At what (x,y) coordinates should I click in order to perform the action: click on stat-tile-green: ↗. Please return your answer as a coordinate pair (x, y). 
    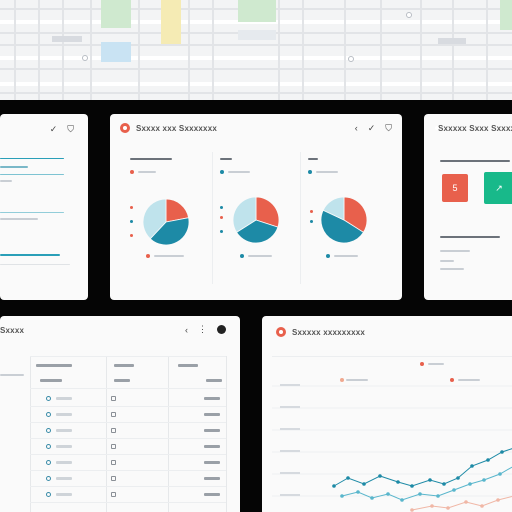
    Looking at the image, I should click on (498, 188).